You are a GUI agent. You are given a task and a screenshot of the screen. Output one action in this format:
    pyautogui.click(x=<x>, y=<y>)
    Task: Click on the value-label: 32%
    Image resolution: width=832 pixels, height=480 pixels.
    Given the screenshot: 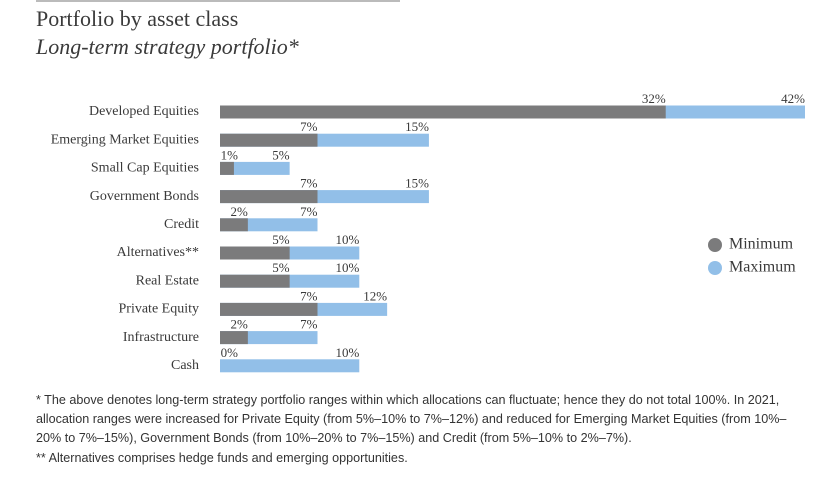 What is the action you would take?
    pyautogui.click(x=654, y=98)
    